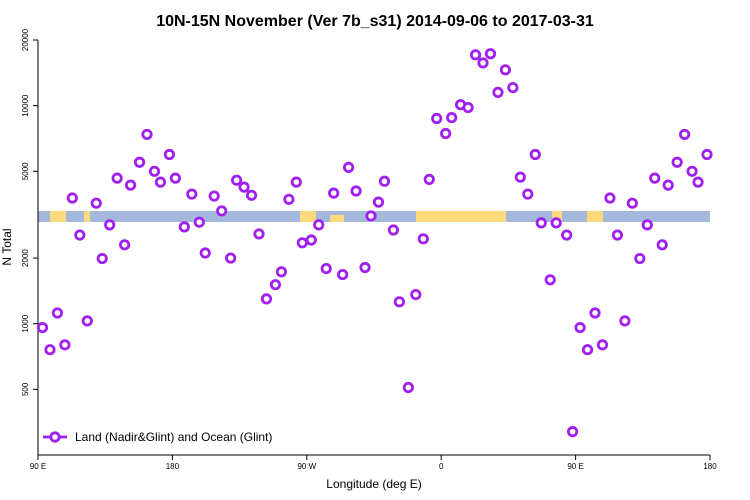 The height and width of the screenshot is (500, 750). Describe the element at coordinates (55, 437) in the screenshot. I see `legend-marker` at that location.